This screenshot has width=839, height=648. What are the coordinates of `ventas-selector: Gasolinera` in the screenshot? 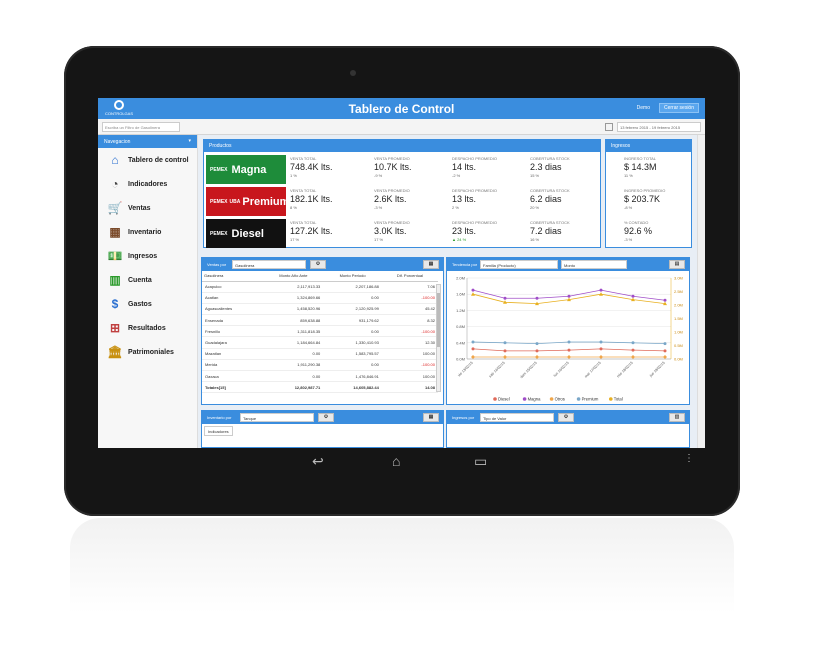 It's located at (269, 264).